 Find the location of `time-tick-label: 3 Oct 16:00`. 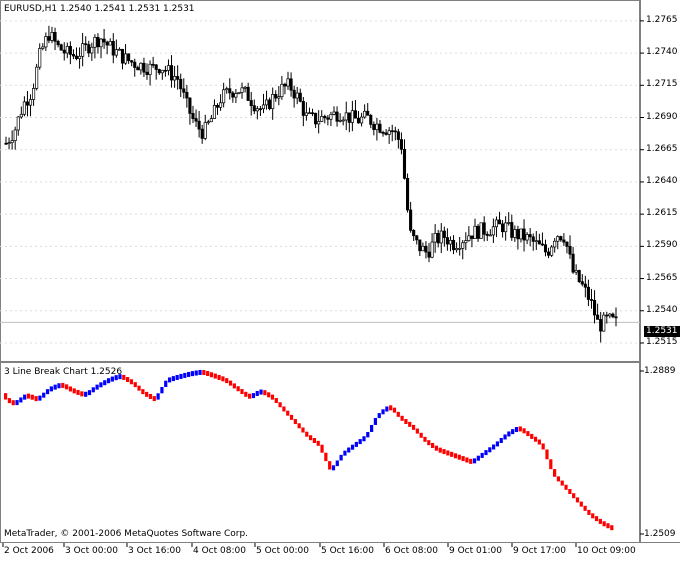

time-tick-label: 3 Oct 16:00 is located at coordinates (154, 551).